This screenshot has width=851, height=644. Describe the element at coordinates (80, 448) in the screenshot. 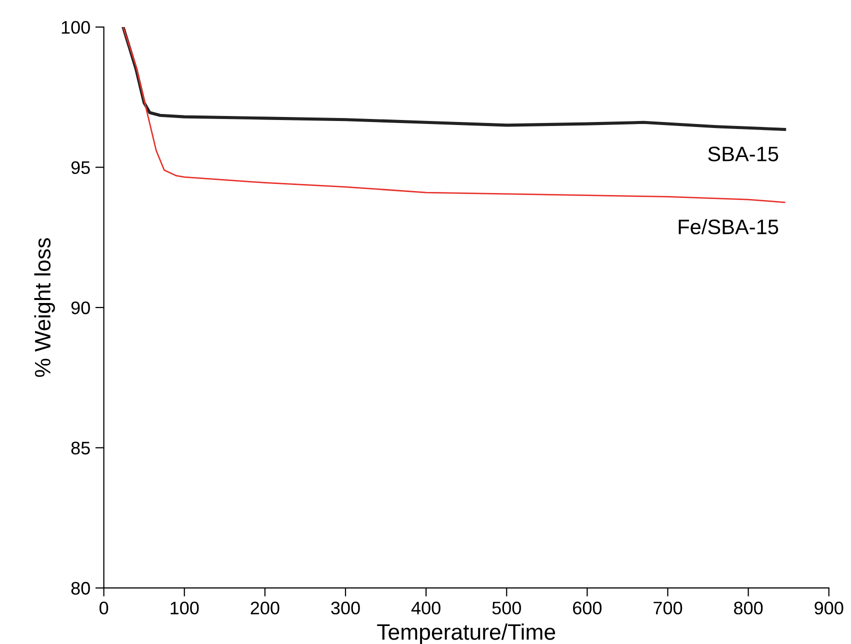

I see `y-tick-label: 85` at that location.